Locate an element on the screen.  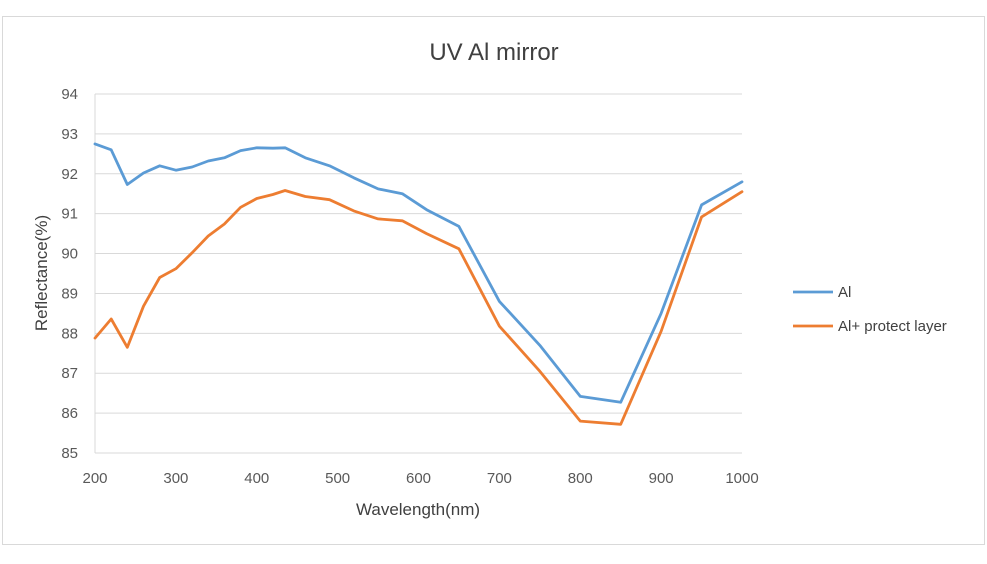
x-tick-label: 500 is located at coordinates (337, 478).